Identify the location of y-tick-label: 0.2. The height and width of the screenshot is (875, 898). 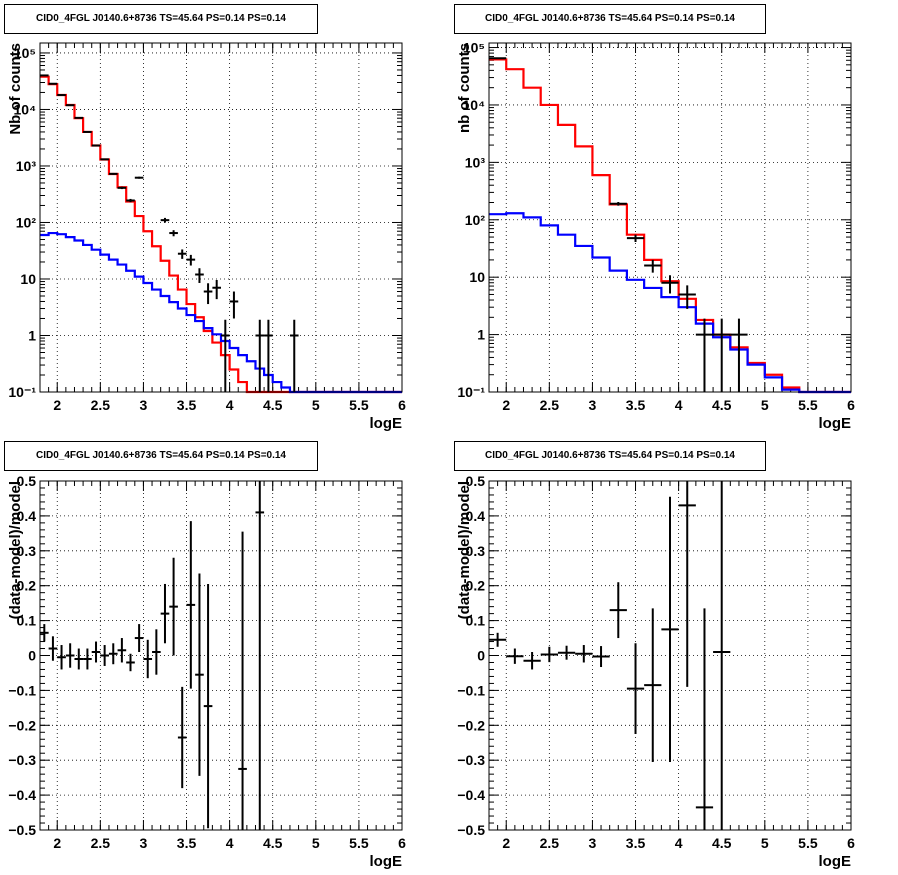
(476, 586).